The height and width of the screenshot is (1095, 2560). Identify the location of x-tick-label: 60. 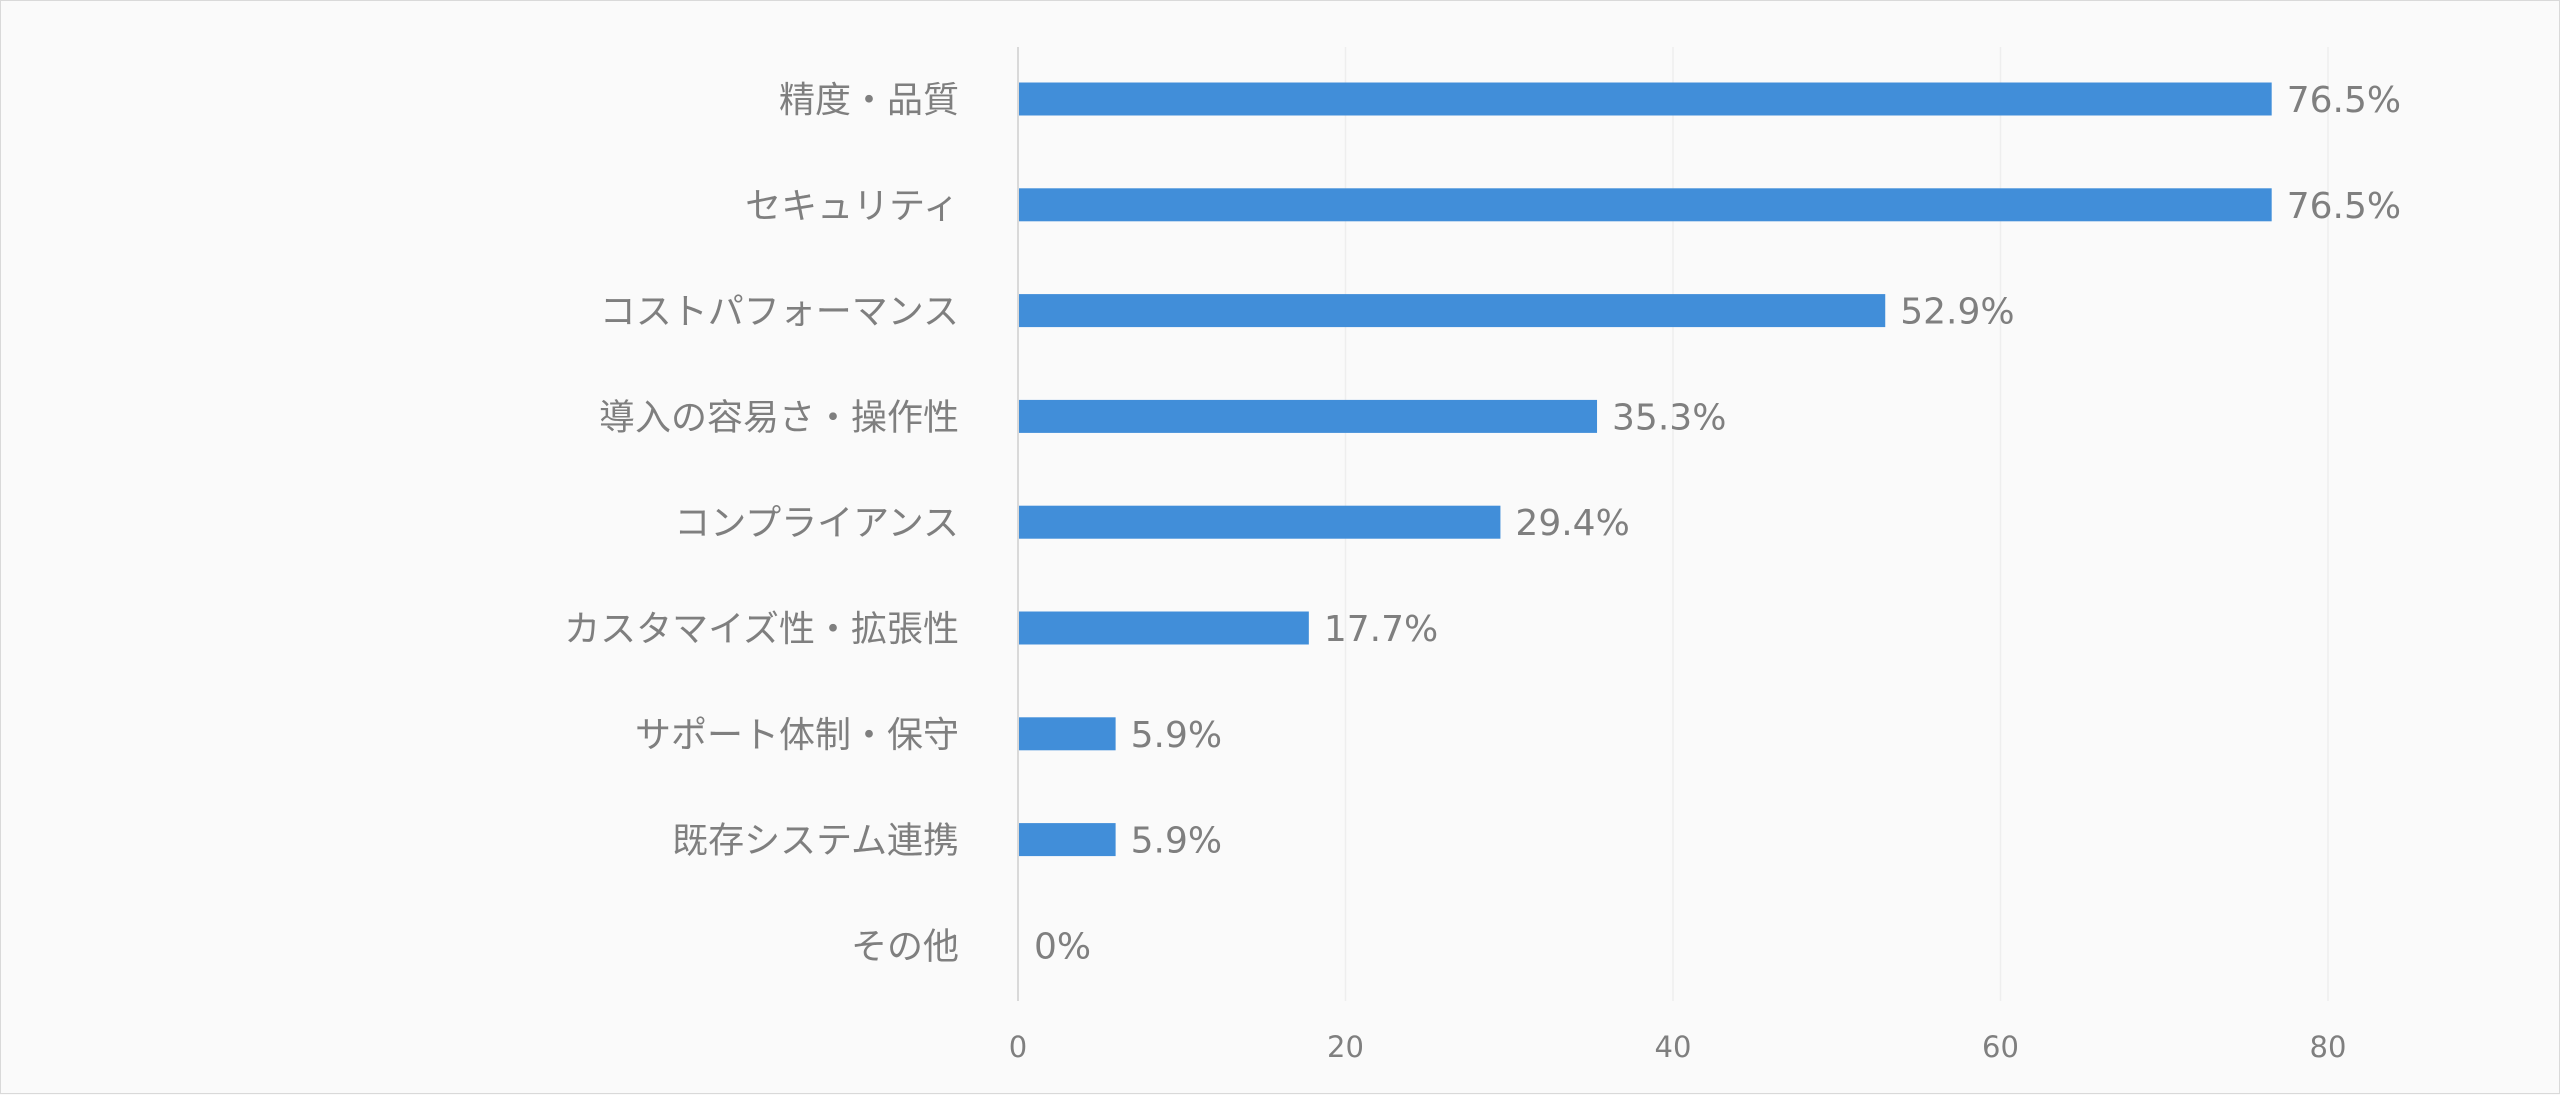
(2000, 1047).